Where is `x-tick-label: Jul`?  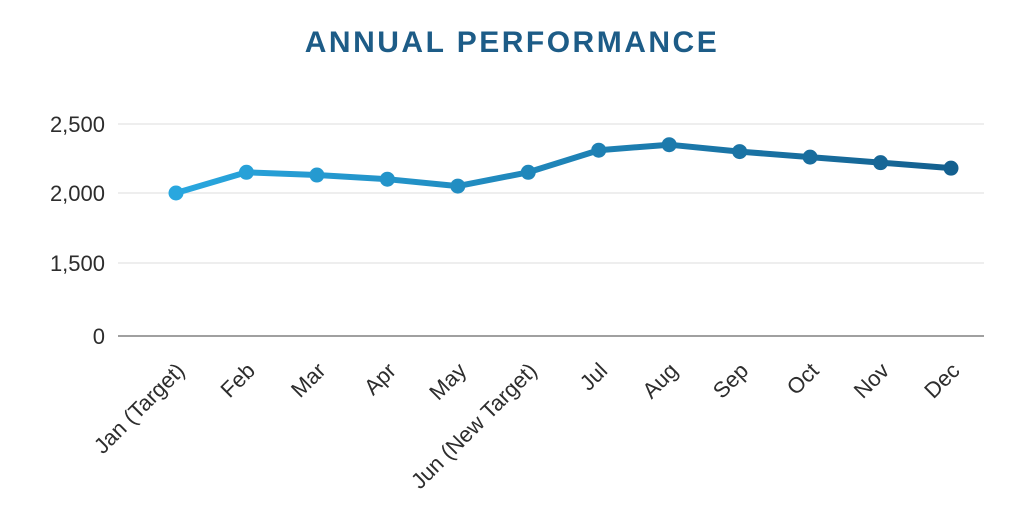 x-tick-label: Jul is located at coordinates (594, 377).